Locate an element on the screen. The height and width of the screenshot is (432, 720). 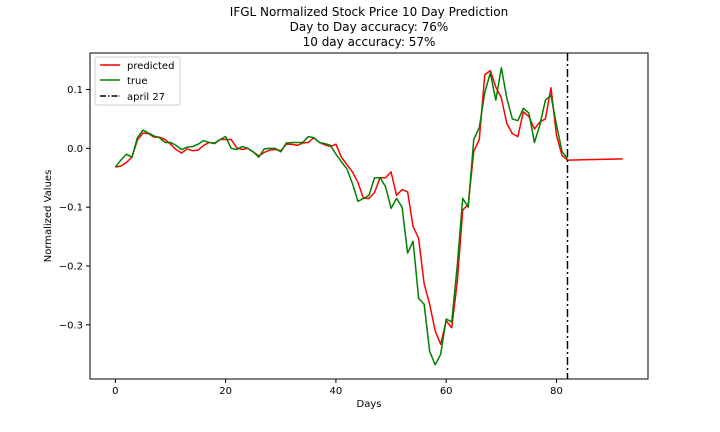
legend-label-true: true is located at coordinates (137, 81).